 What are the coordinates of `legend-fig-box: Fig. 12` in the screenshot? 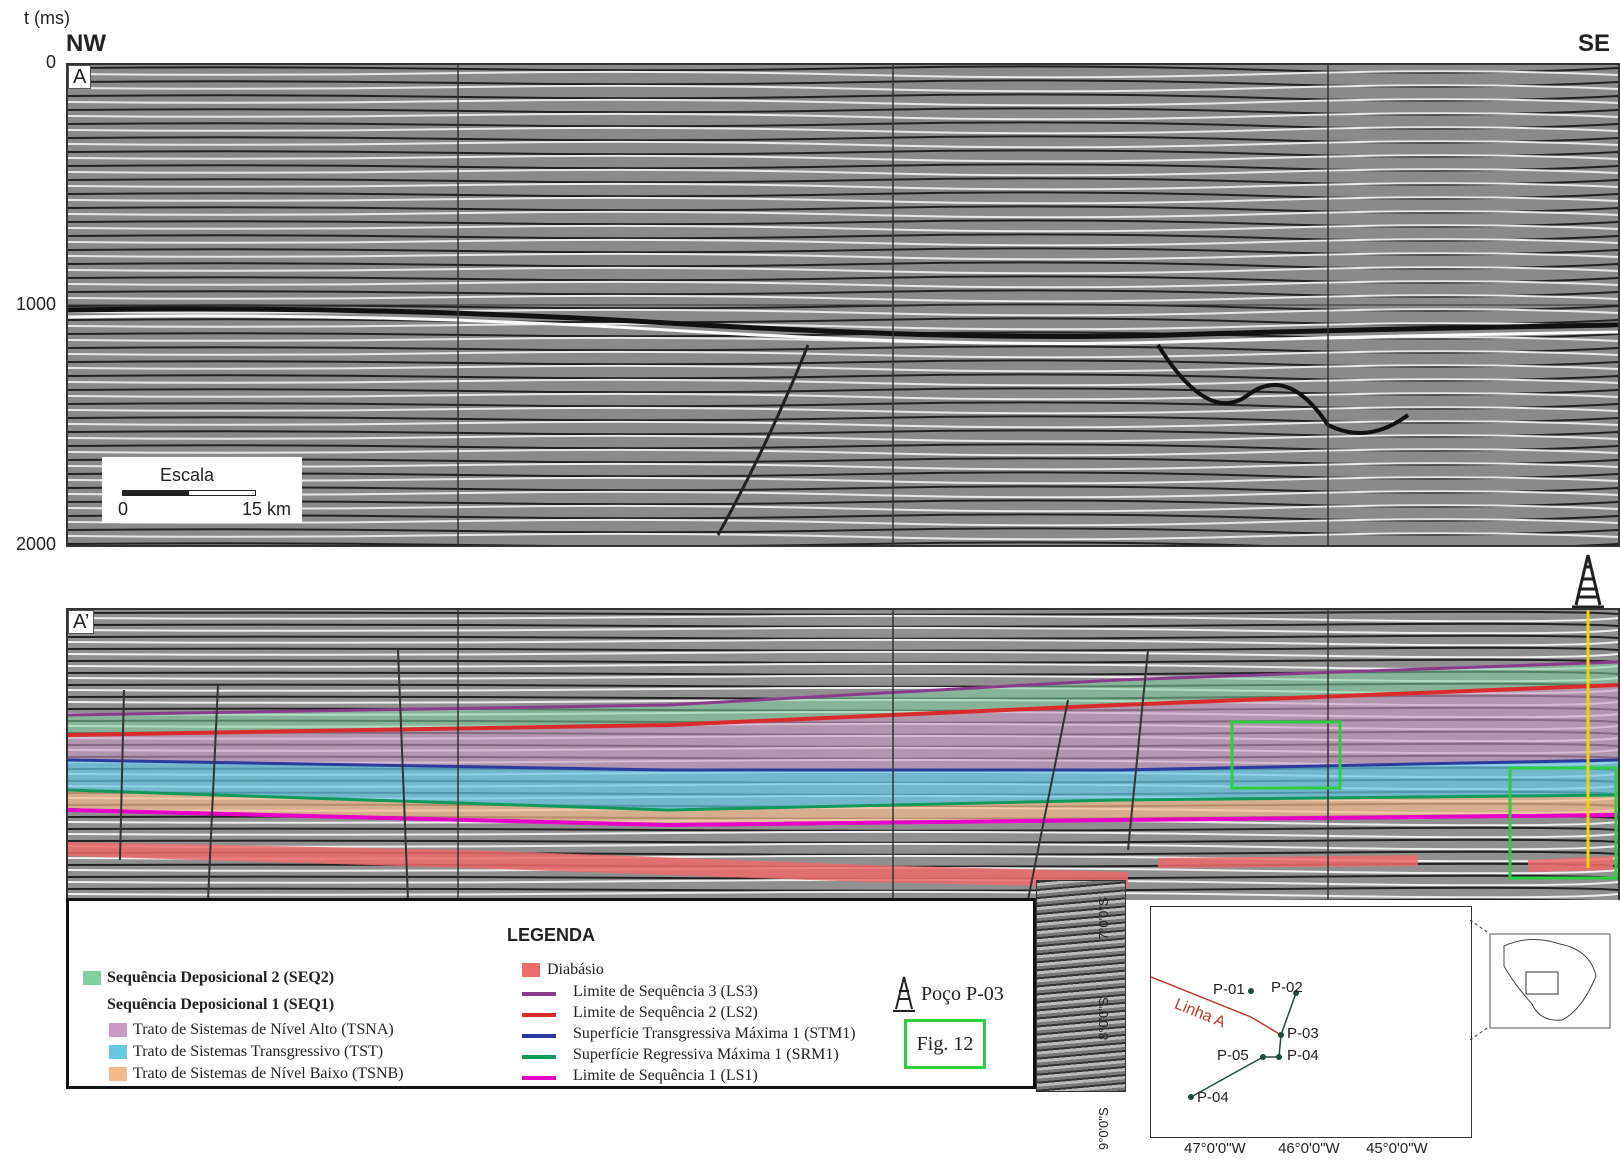 It's located at (945, 1044).